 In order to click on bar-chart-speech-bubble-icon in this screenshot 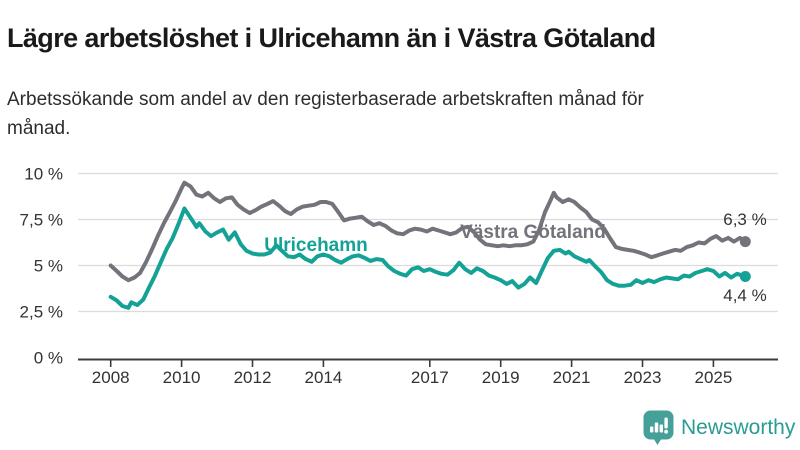, I will do `click(658, 427)`.